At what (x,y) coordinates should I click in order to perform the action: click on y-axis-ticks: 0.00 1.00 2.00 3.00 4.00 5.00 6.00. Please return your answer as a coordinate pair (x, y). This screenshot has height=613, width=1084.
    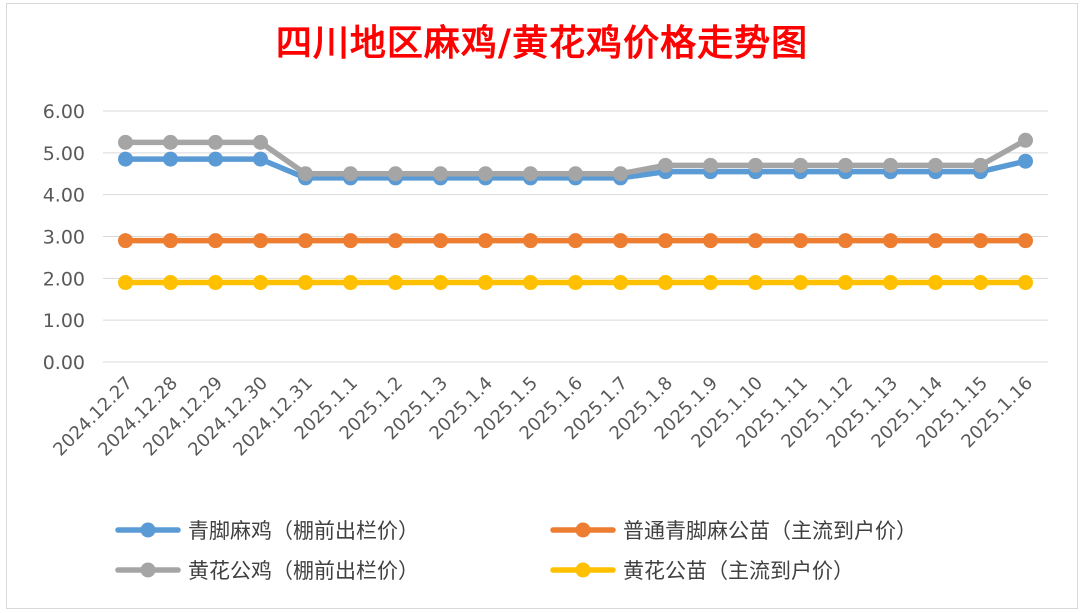
    Looking at the image, I should click on (64, 237).